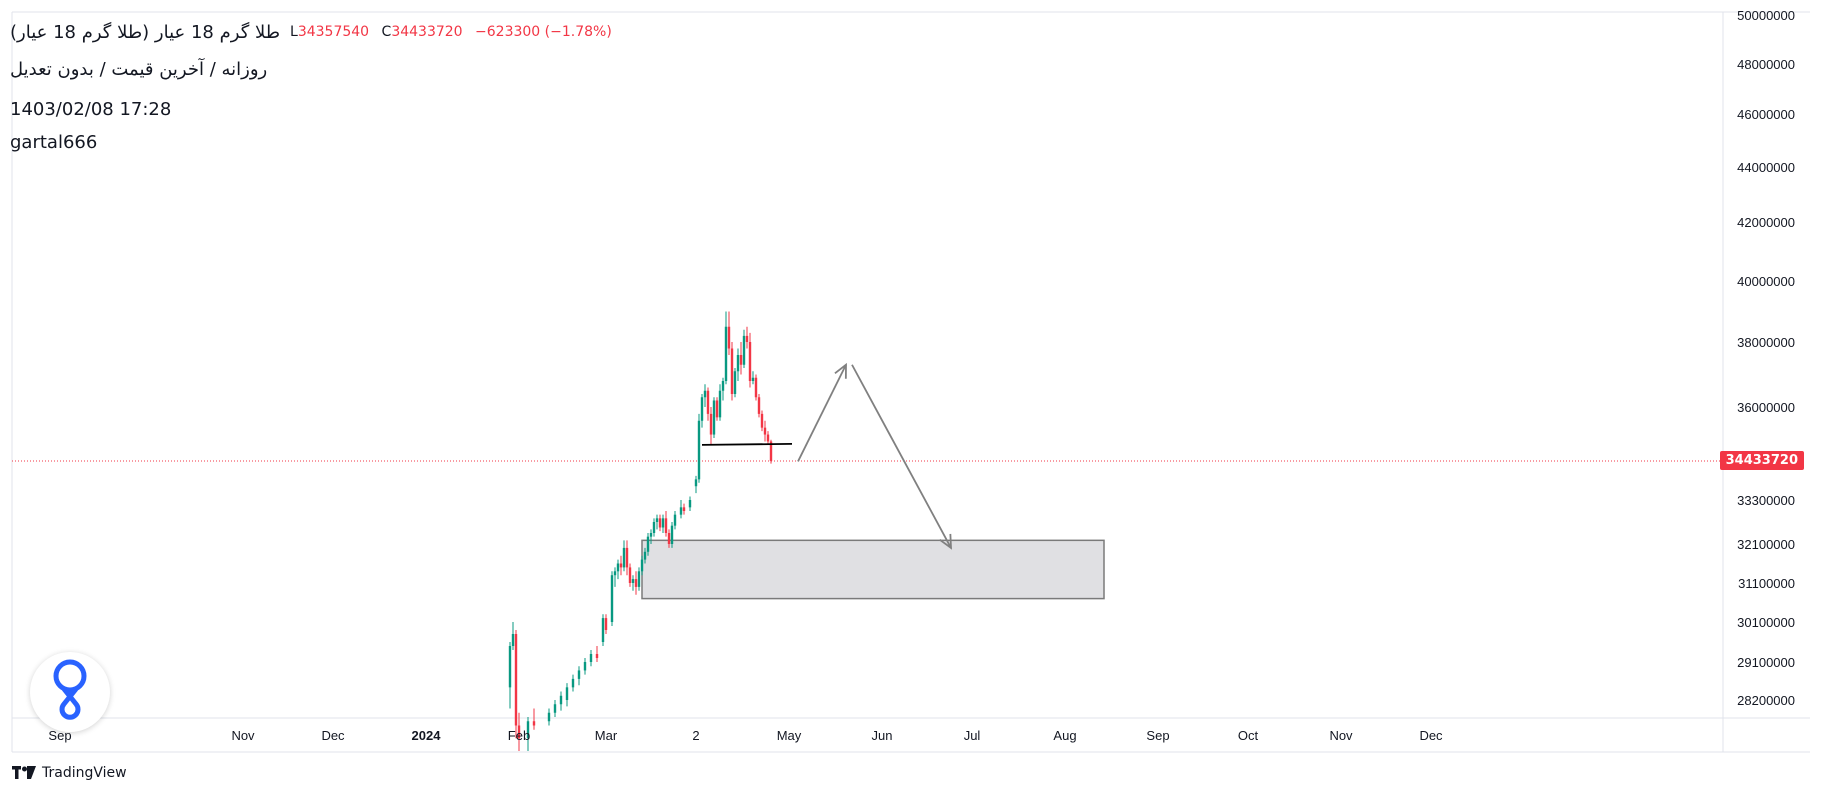 The width and height of the screenshot is (1821, 797). What do you see at coordinates (1766, 15) in the screenshot?
I see `price-tick-label: 50000000` at bounding box center [1766, 15].